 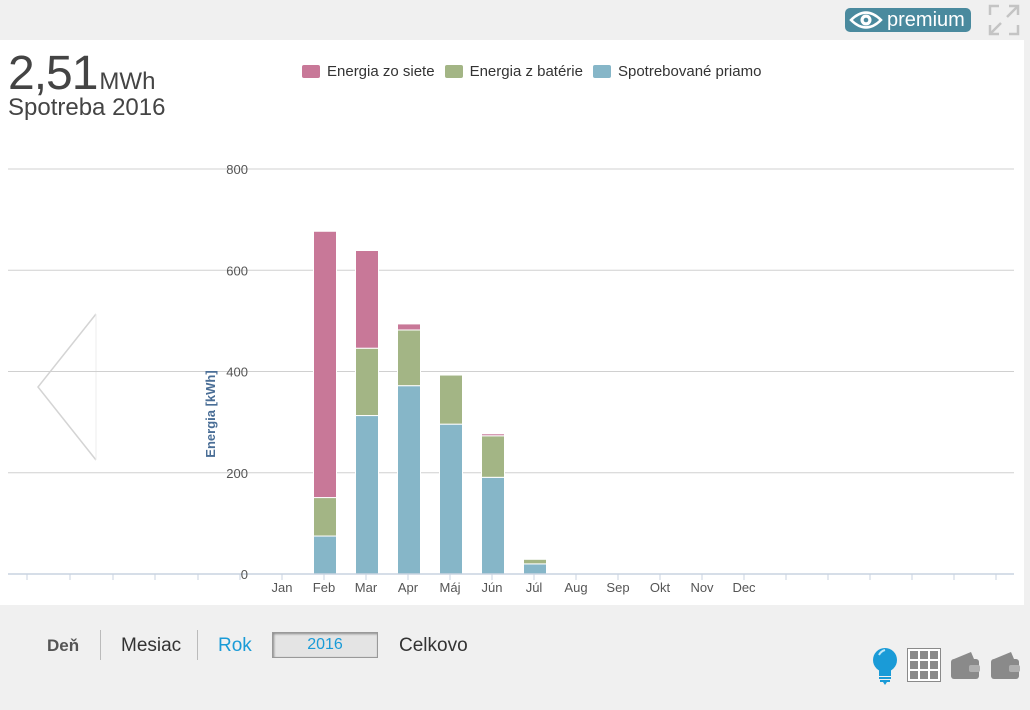 What do you see at coordinates (311, 71) in the screenshot?
I see `legend-swatch-grid` at bounding box center [311, 71].